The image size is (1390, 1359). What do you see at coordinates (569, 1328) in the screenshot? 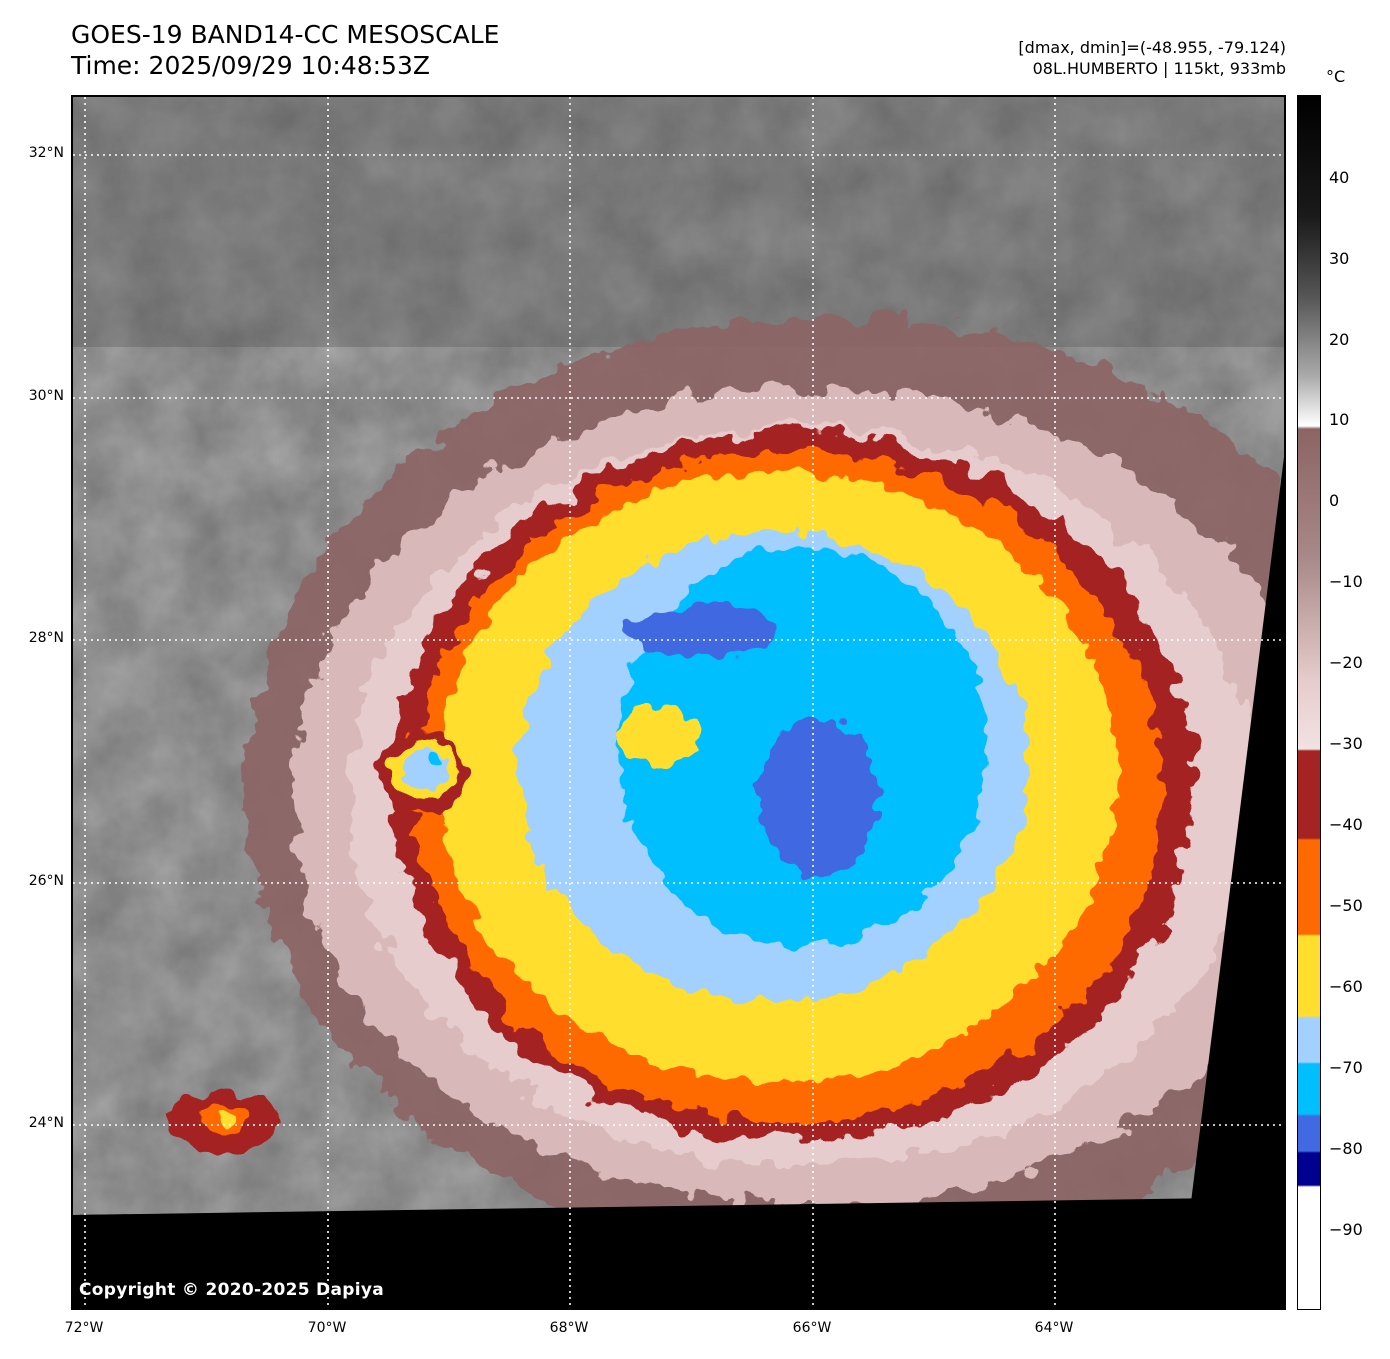
I see `lon-label: 68°W` at bounding box center [569, 1328].